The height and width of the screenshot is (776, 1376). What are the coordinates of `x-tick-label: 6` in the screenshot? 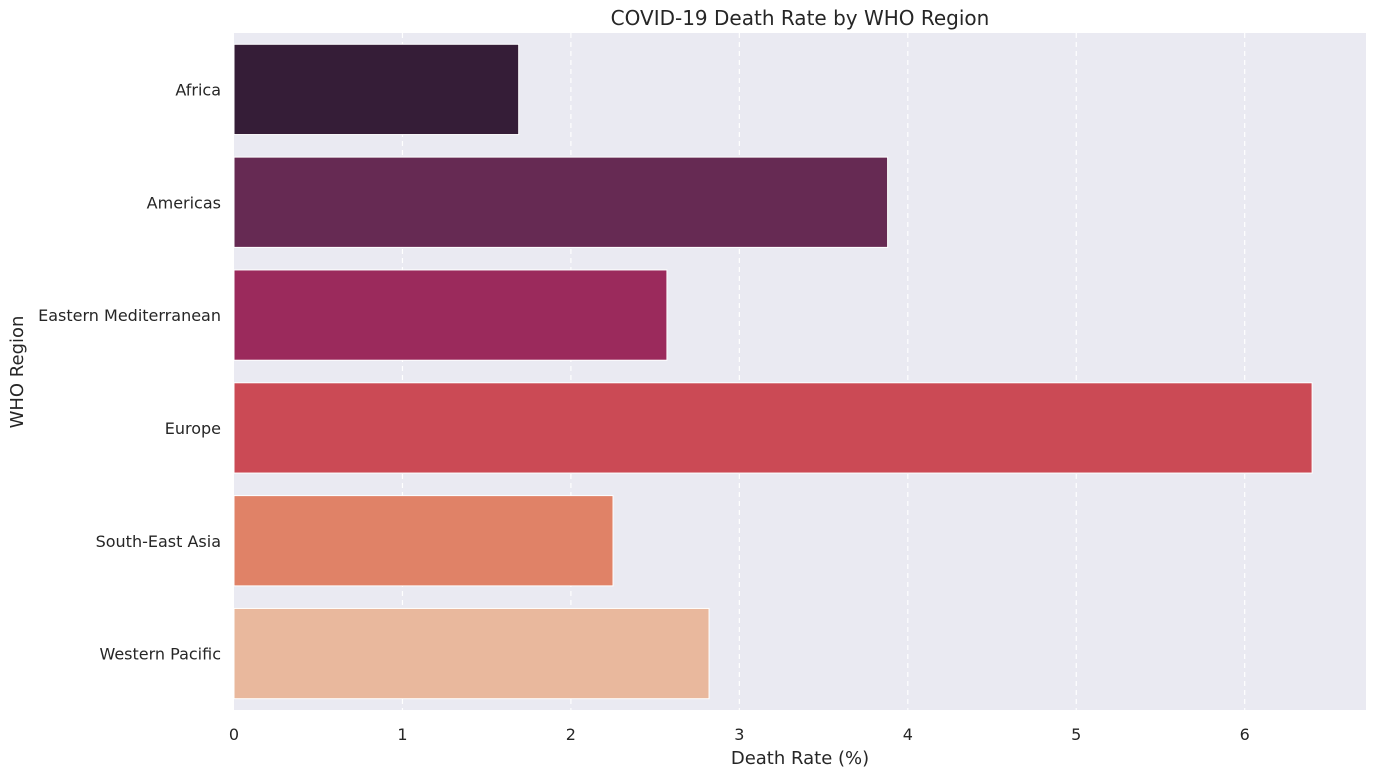 It's located at (1245, 734).